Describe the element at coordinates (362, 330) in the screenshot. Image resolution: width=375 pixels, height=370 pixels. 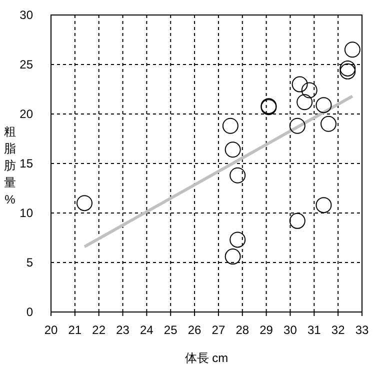
I see `x-tick-label: 33` at that location.